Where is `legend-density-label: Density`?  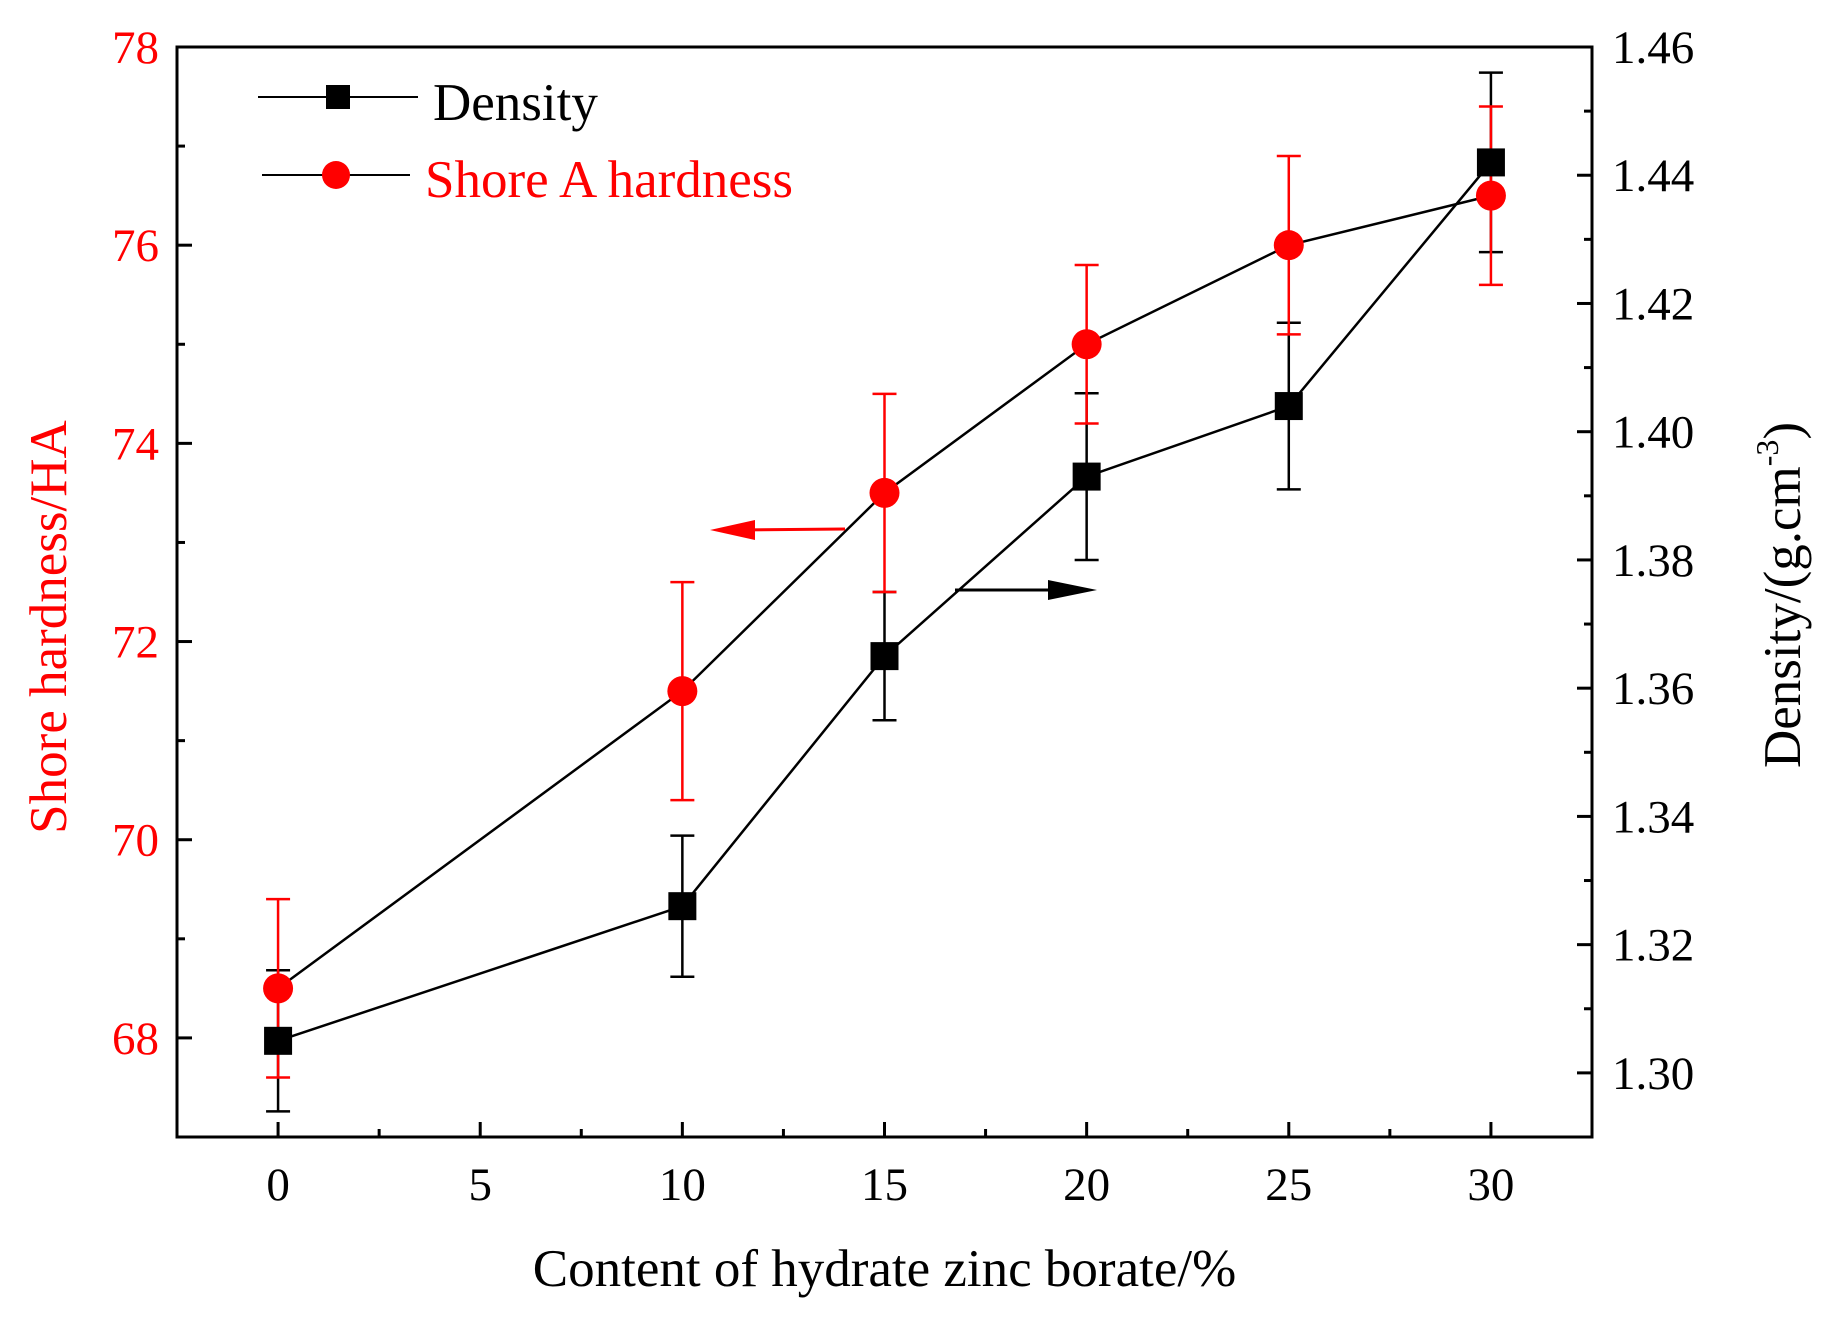
legend-density-label: Density is located at coordinates (515, 103).